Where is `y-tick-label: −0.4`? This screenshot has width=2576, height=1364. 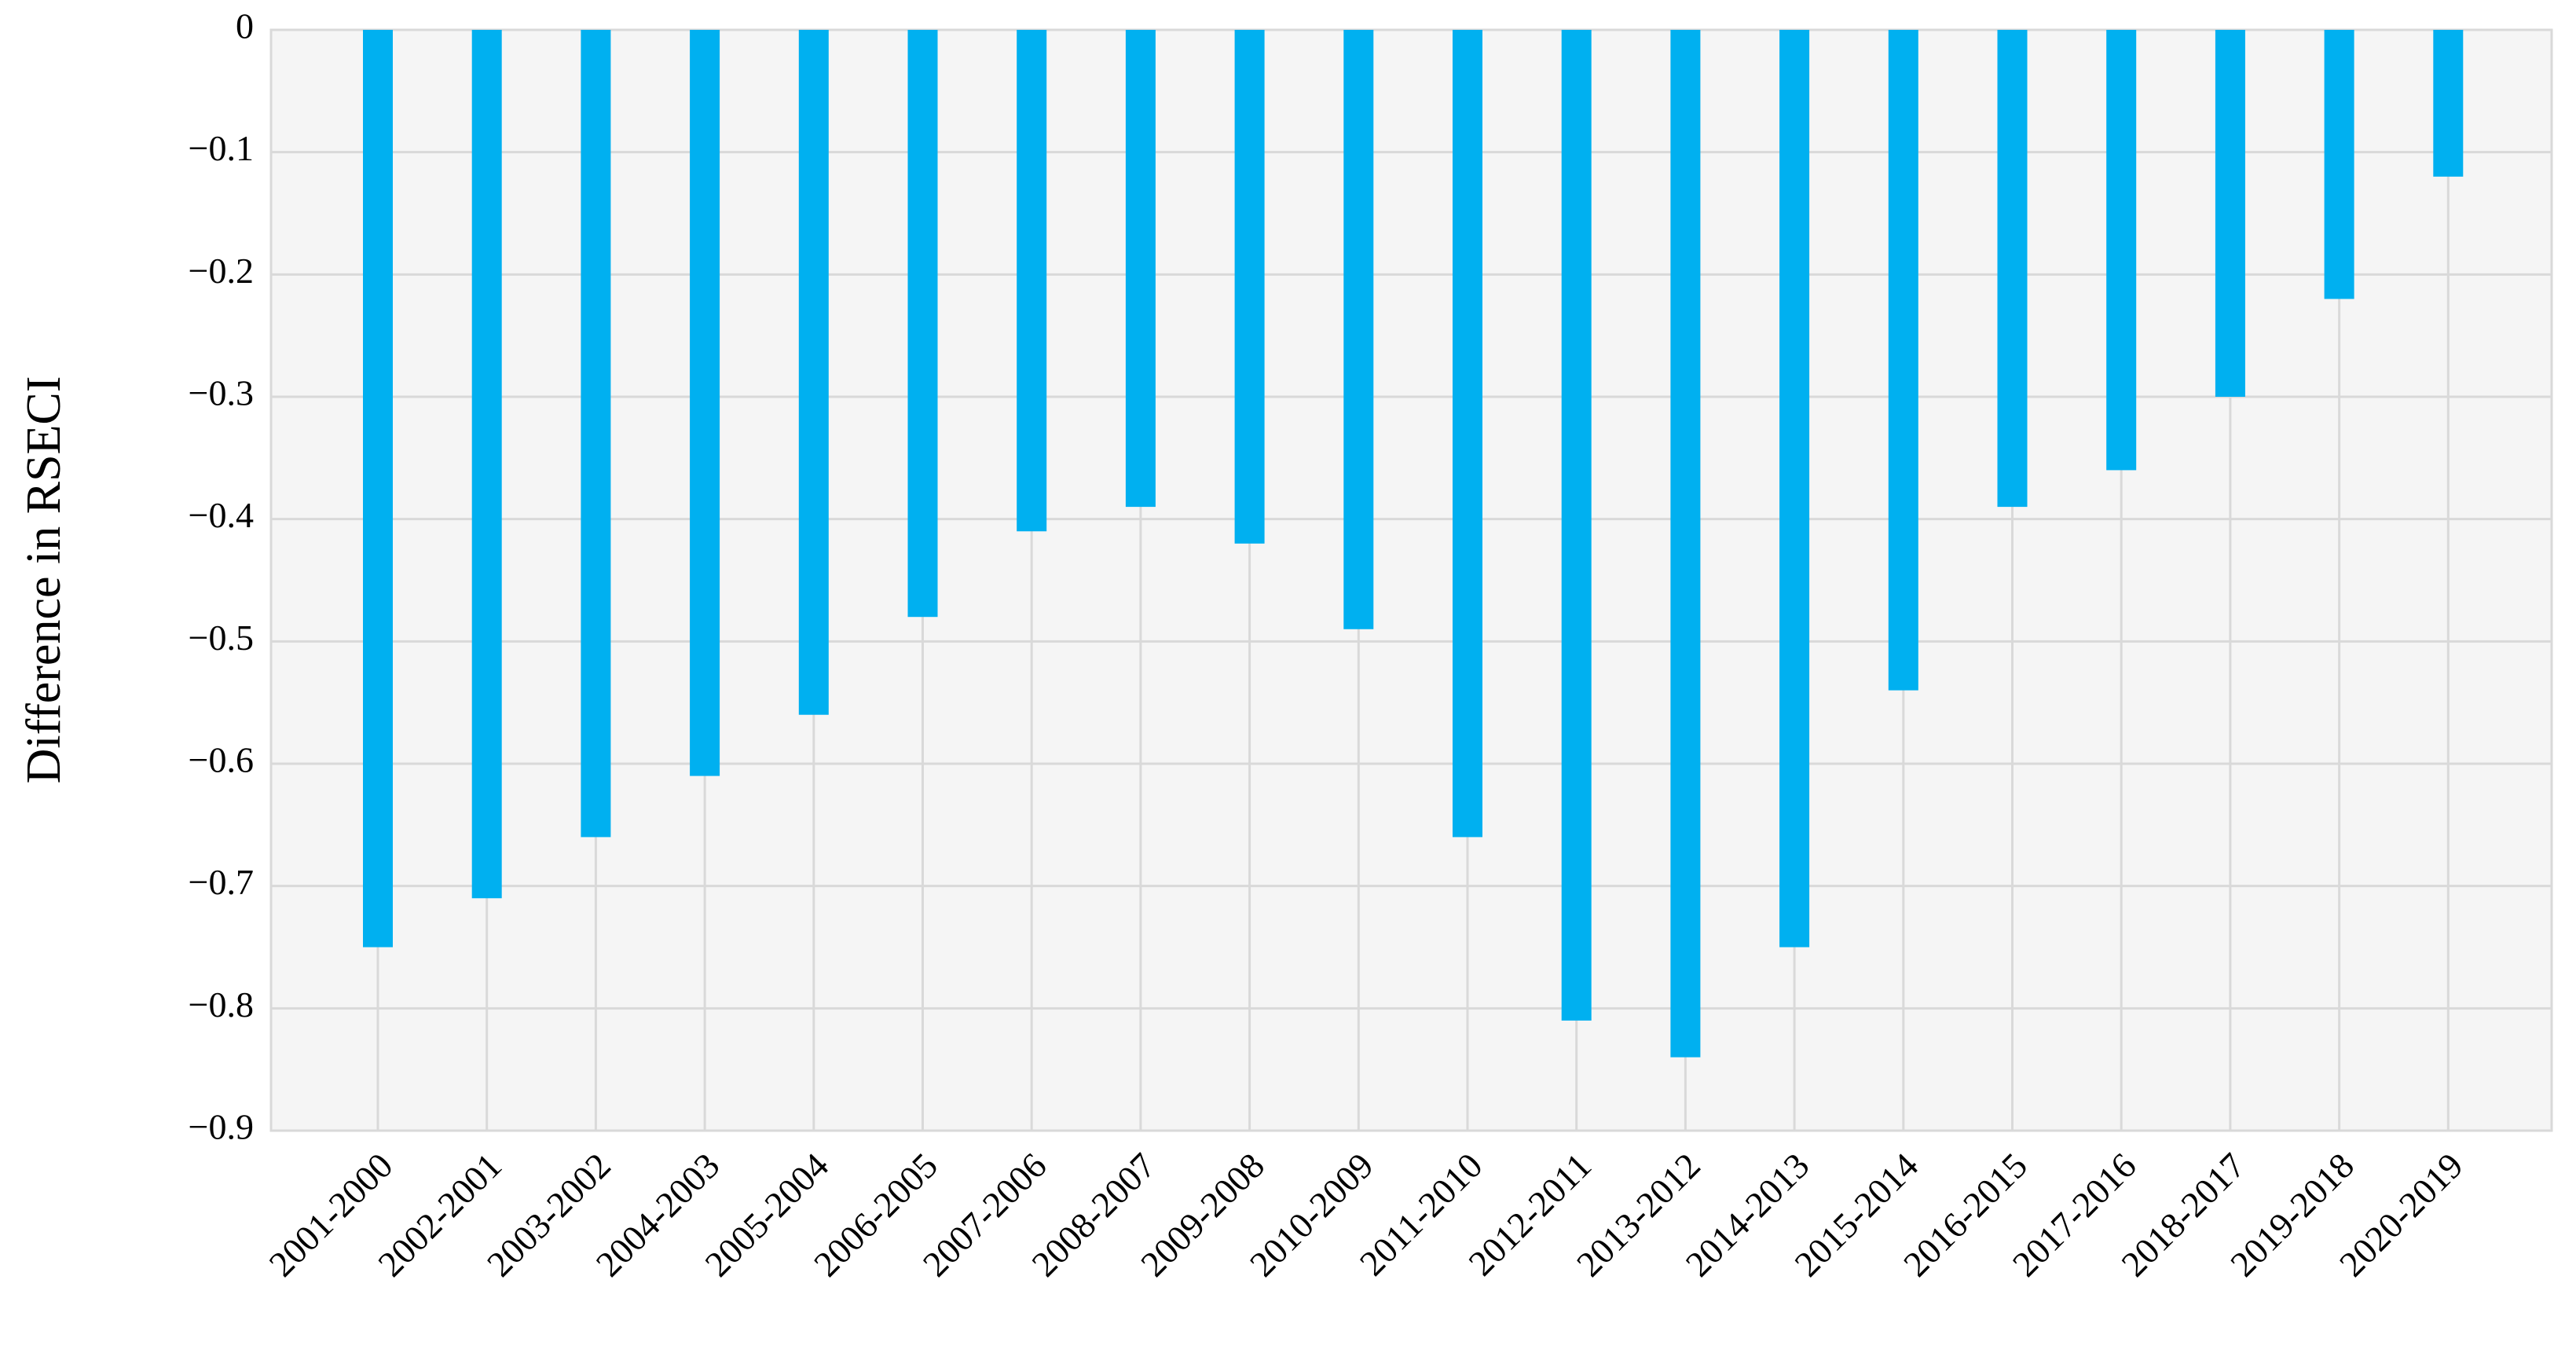 y-tick-label: −0.4 is located at coordinates (221, 515).